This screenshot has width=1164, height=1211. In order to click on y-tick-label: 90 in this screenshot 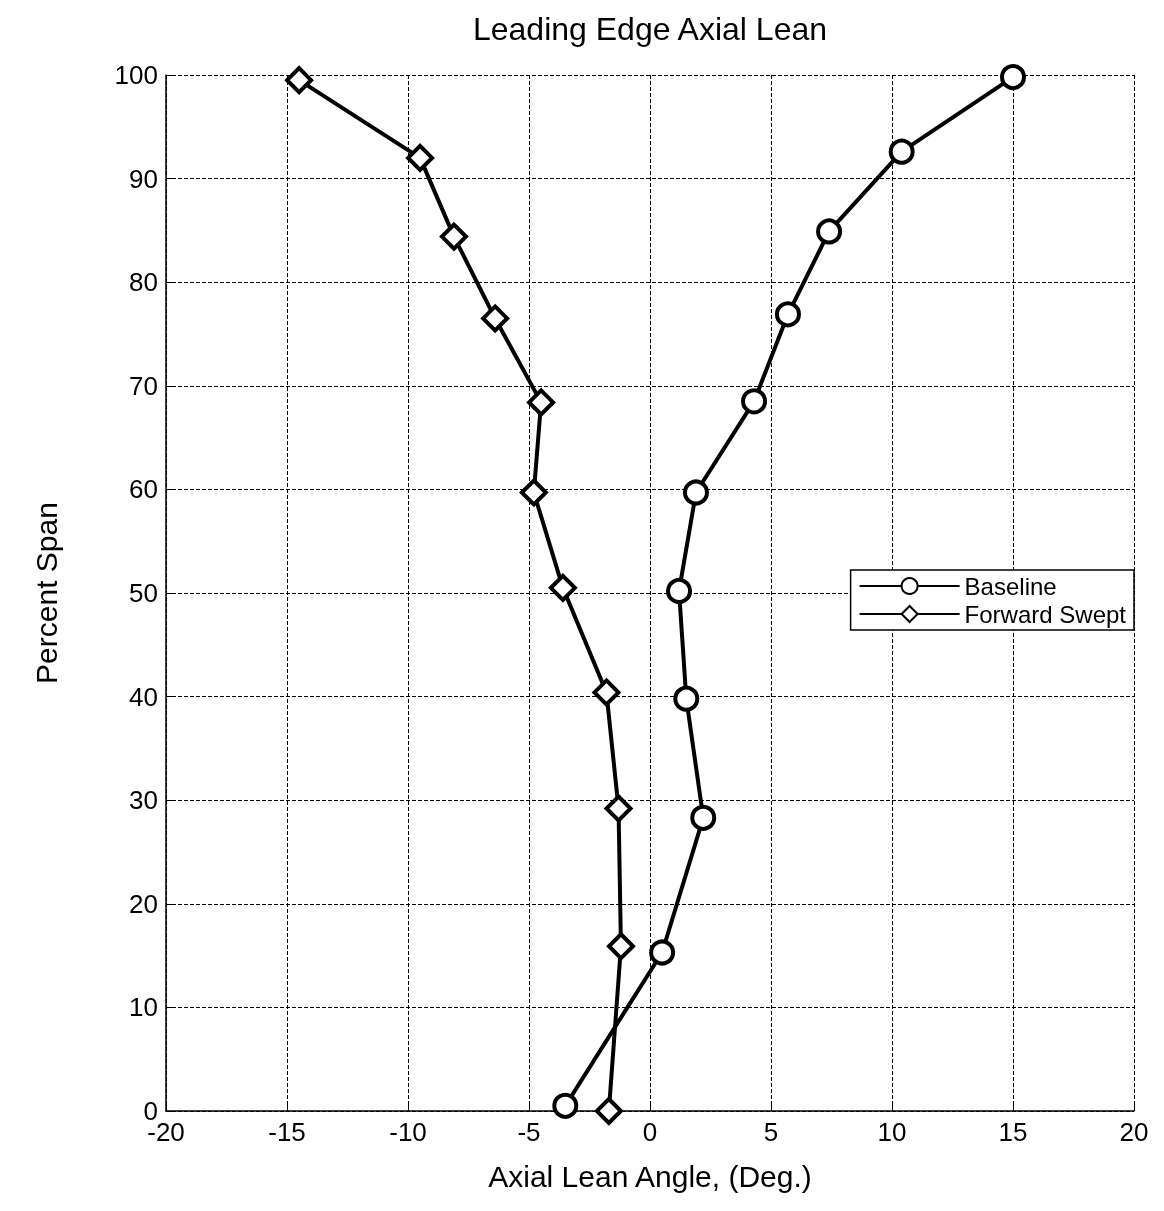, I will do `click(143, 178)`.